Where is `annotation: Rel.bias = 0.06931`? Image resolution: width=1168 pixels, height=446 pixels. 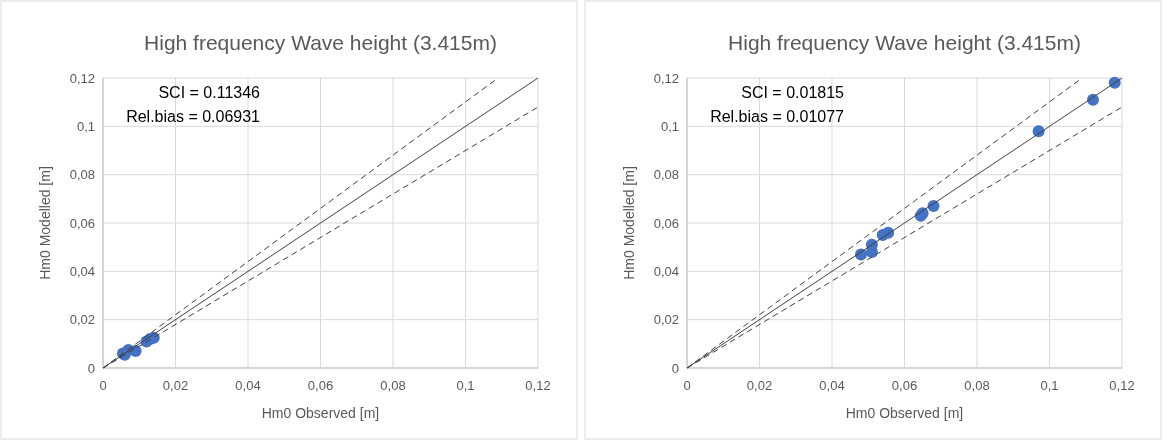 annotation: Rel.bias = 0.06931 is located at coordinates (193, 116).